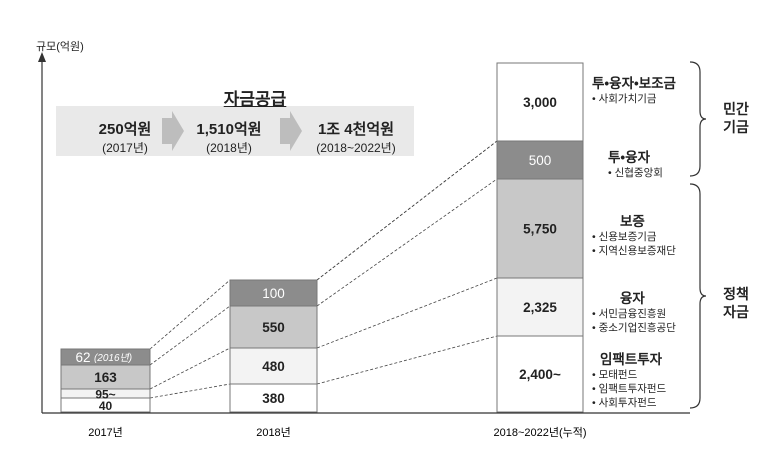 The image size is (779, 462). What do you see at coordinates (539, 432) in the screenshot?
I see `x-tick-label: 2018~2022년(누적)` at bounding box center [539, 432].